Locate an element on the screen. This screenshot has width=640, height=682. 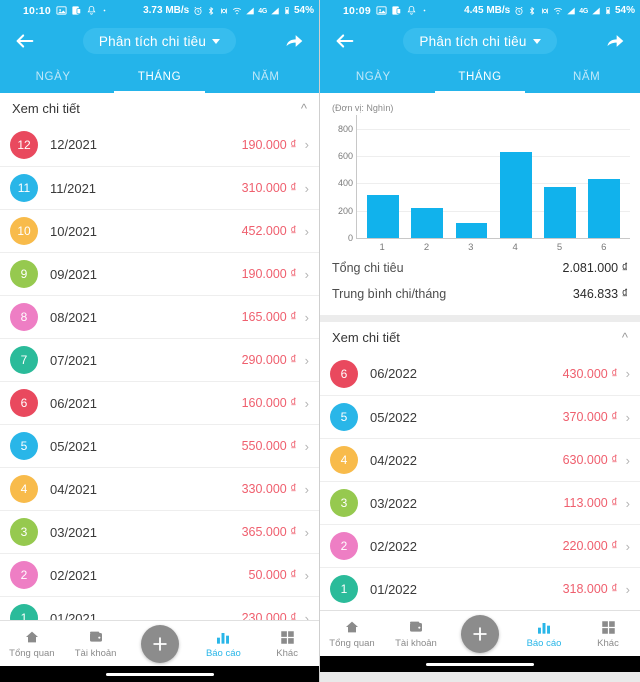
list-item-label: 10/2021 is located at coordinates (73, 231).